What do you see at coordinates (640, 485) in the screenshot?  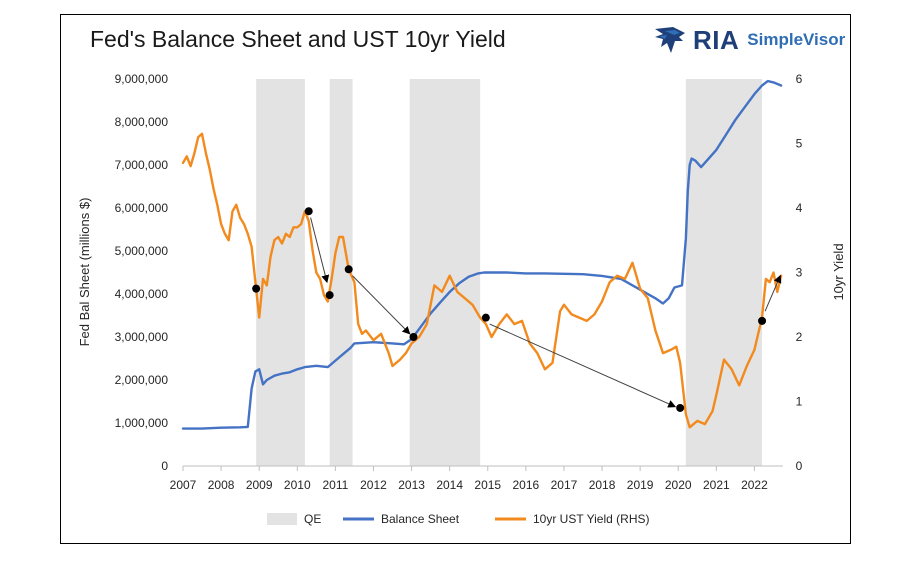 I see `x-tick-label: 2019` at bounding box center [640, 485].